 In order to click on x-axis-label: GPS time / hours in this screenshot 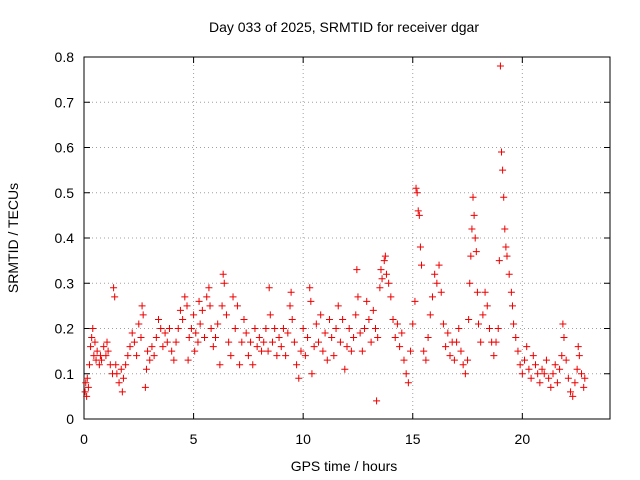, I will do `click(344, 466)`.